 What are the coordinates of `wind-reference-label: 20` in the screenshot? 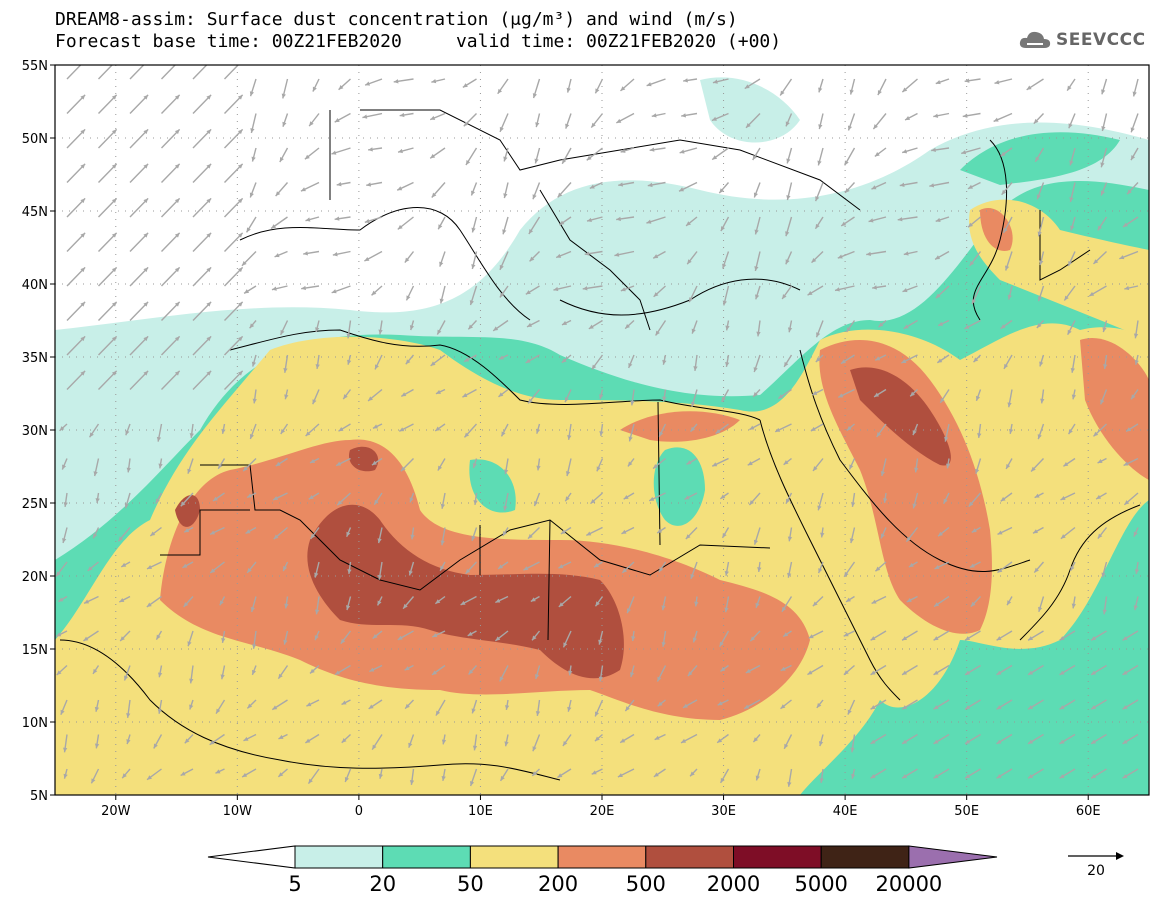 It's located at (1096, 871).